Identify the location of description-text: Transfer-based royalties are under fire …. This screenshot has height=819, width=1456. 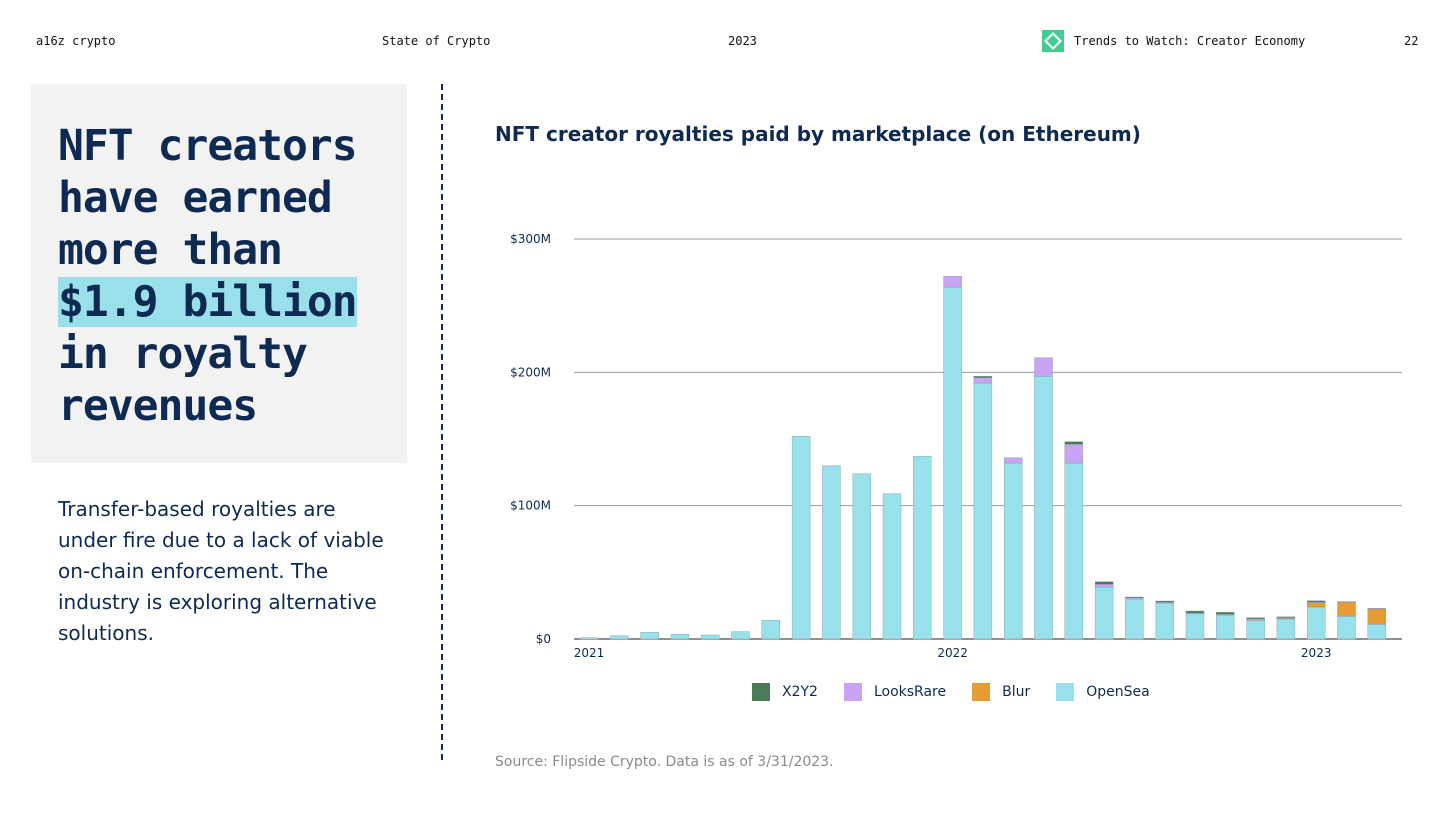
(221, 571).